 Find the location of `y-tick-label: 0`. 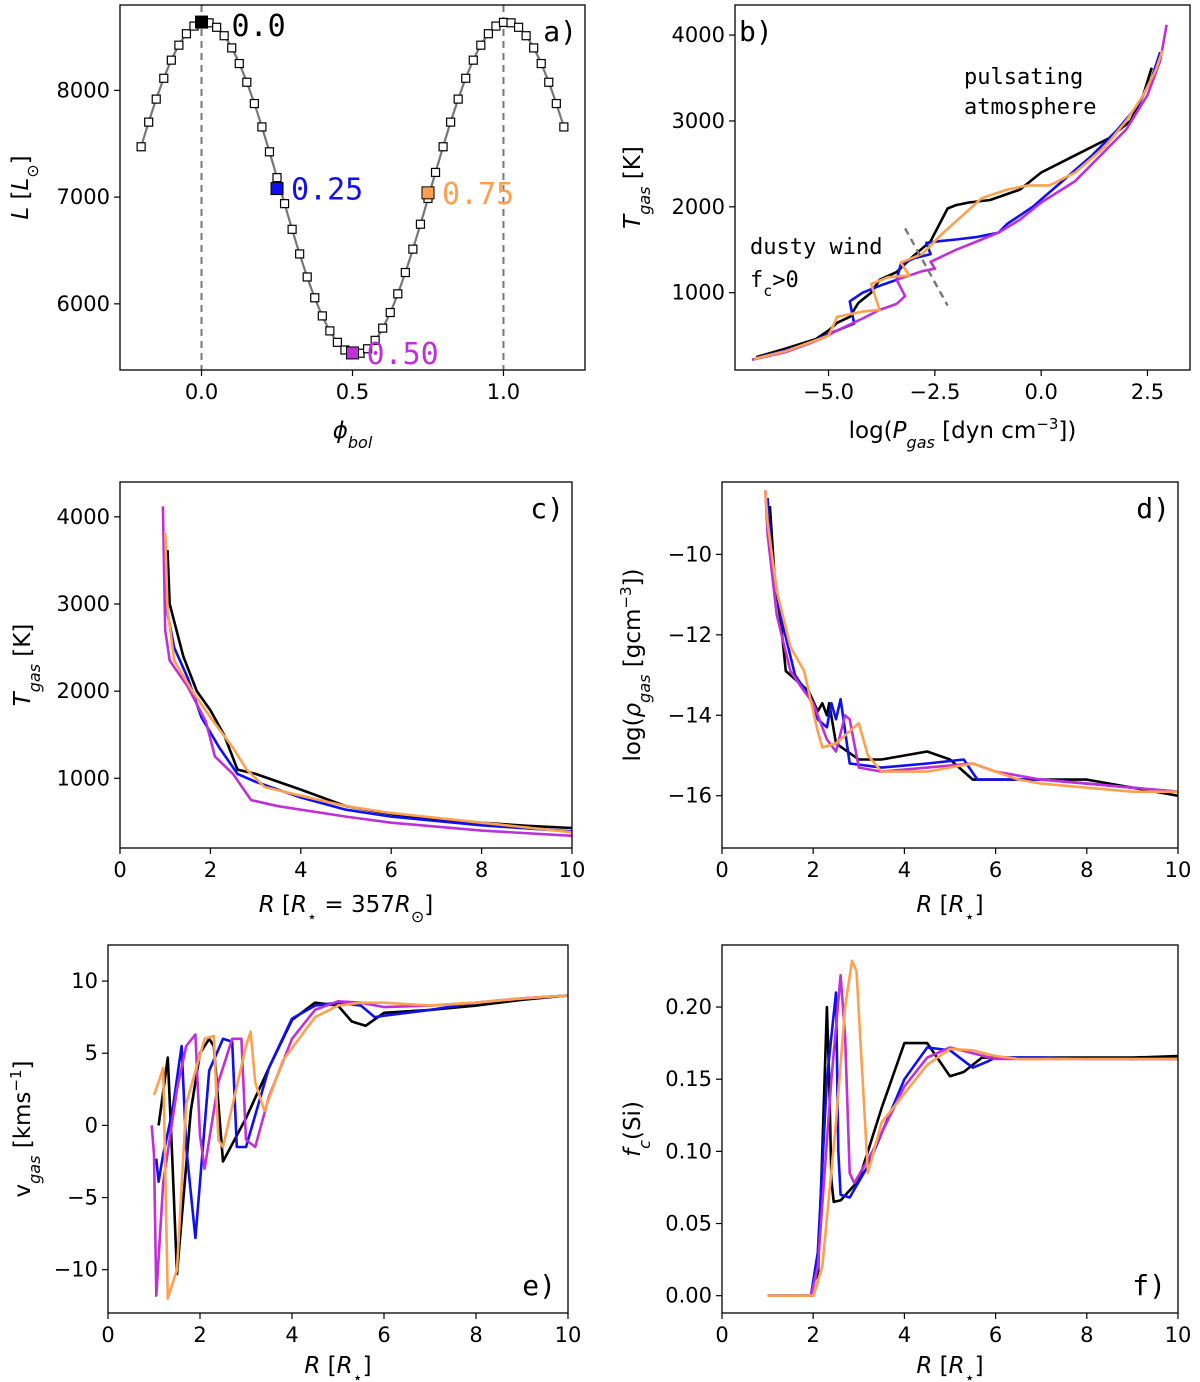

y-tick-label: 0 is located at coordinates (91, 1125).